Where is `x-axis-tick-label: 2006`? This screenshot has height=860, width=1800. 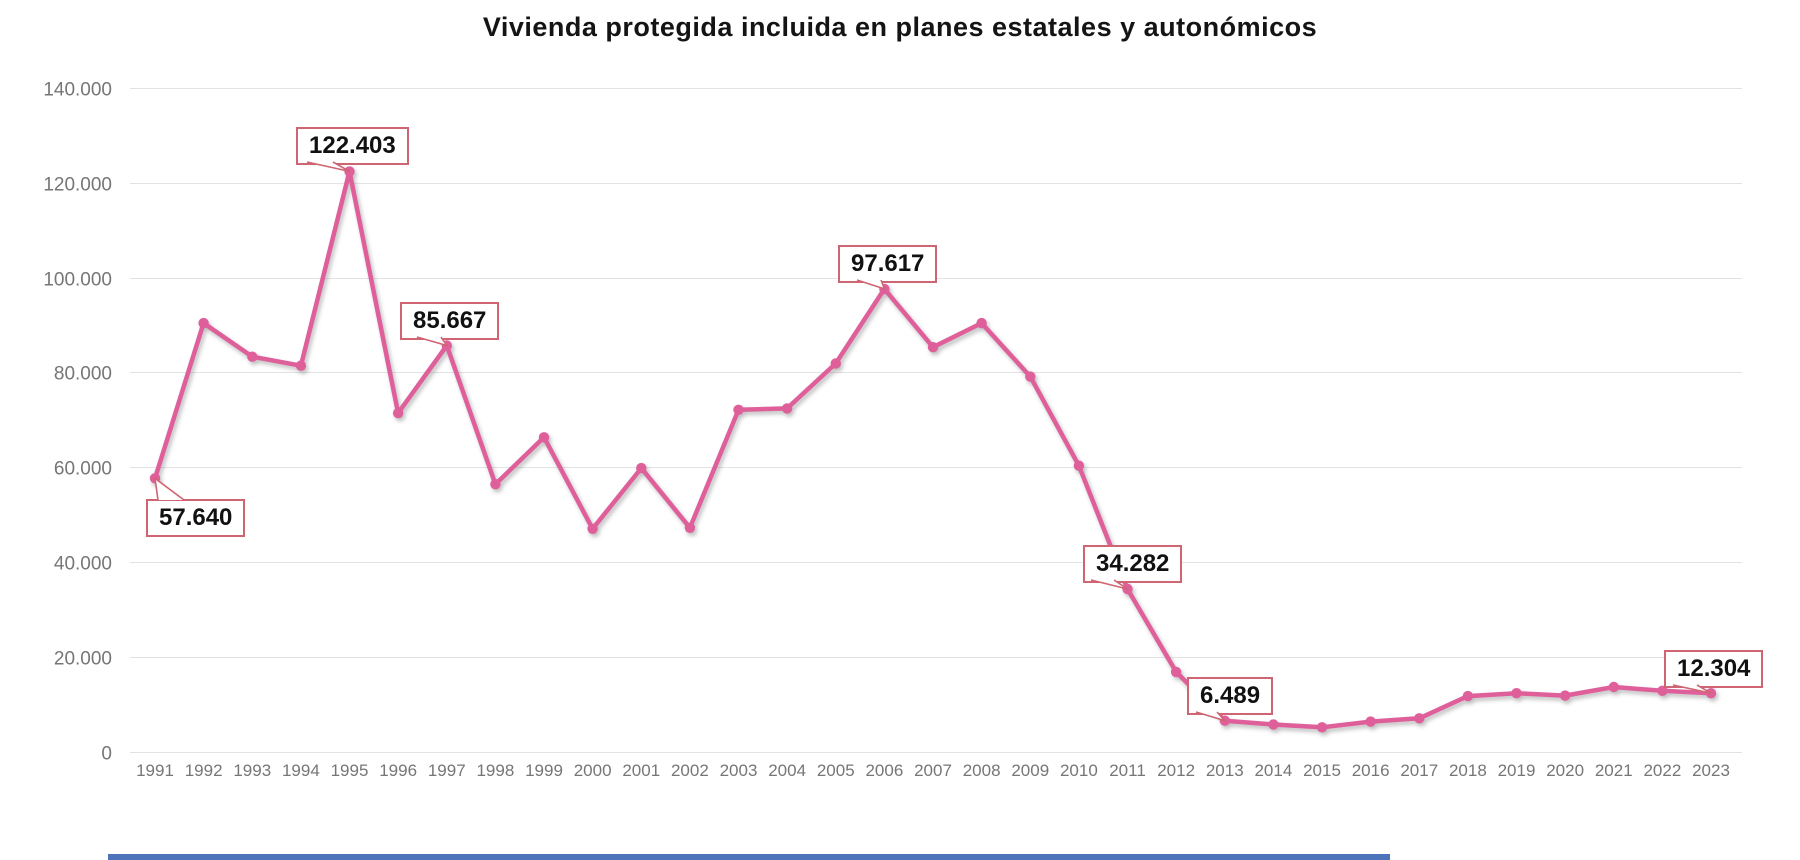
x-axis-tick-label: 2006 is located at coordinates (884, 770).